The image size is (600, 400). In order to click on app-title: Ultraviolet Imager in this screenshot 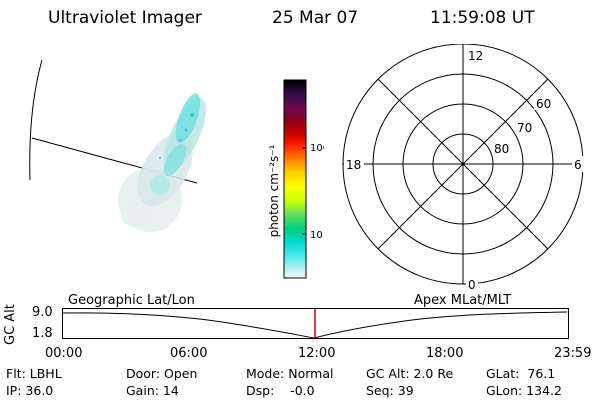, I will do `click(125, 18)`.